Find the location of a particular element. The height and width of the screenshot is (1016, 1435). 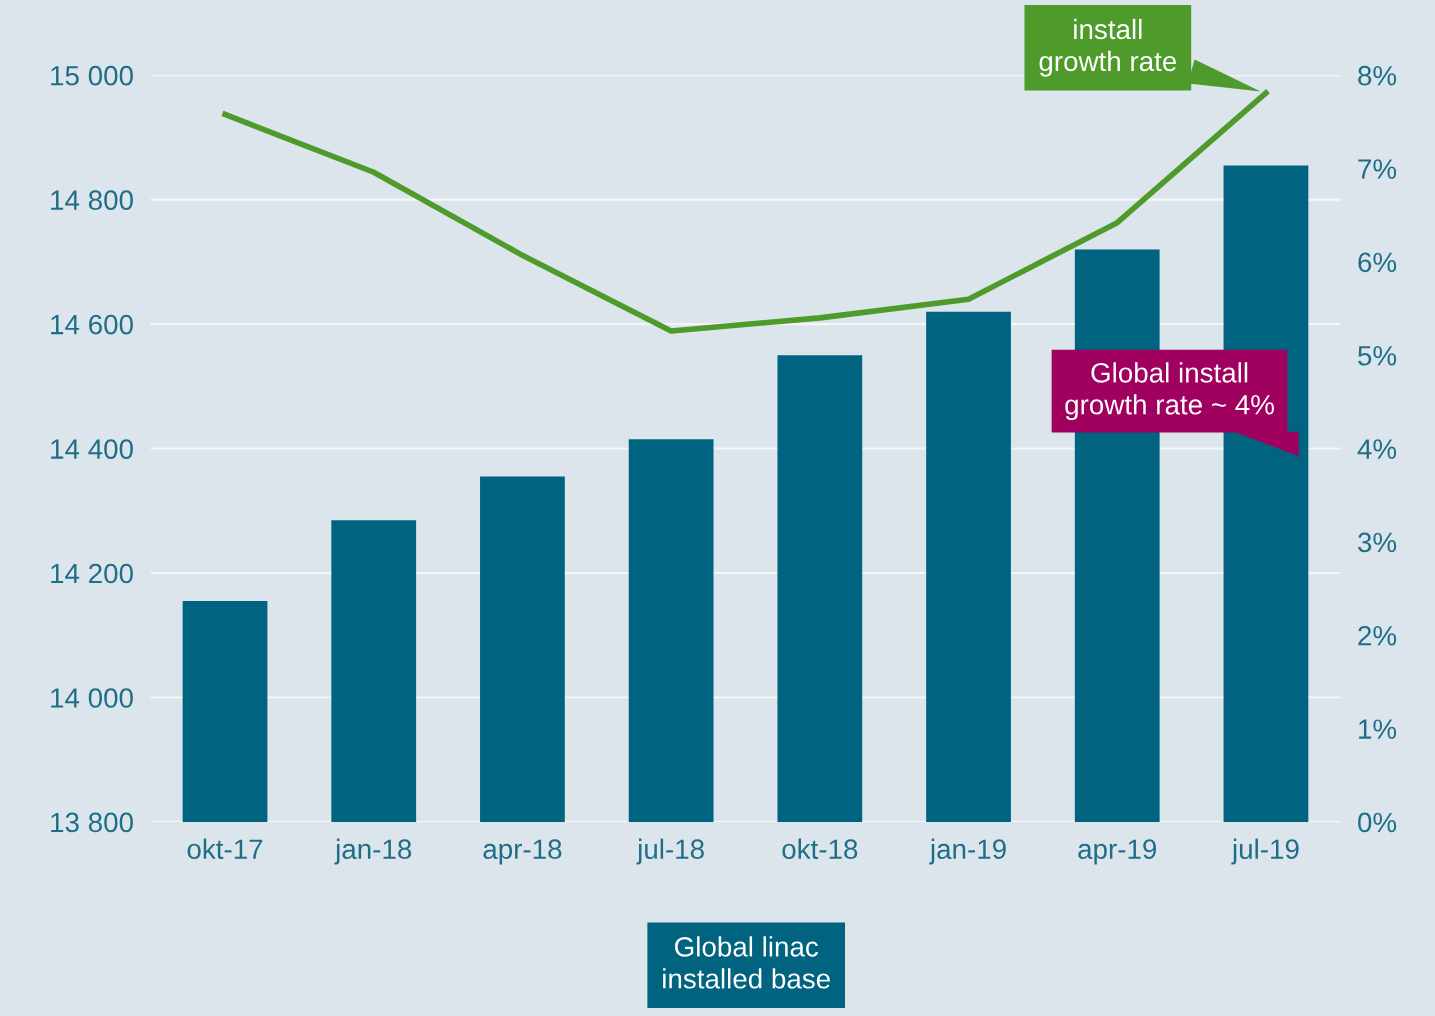

y2-tick-label: 5% is located at coordinates (1377, 356).